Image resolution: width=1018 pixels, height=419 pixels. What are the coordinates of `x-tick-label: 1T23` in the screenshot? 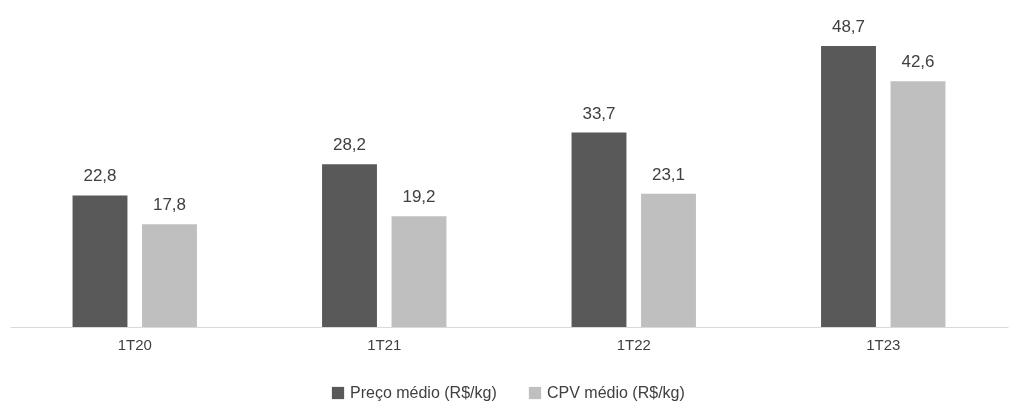 It's located at (883, 344).